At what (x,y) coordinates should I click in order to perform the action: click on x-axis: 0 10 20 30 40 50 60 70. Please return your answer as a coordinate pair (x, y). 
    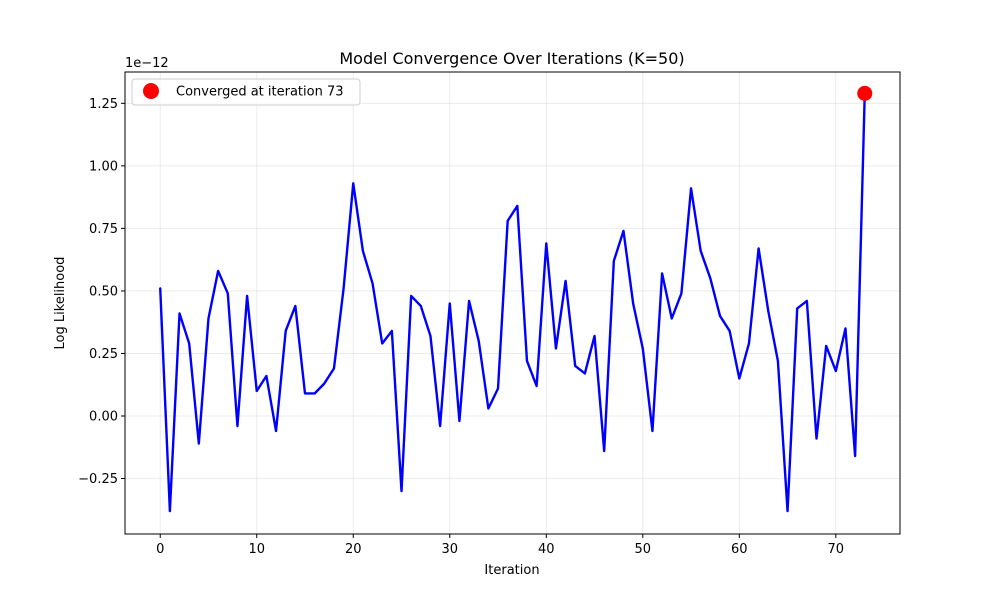
    Looking at the image, I should click on (500, 545).